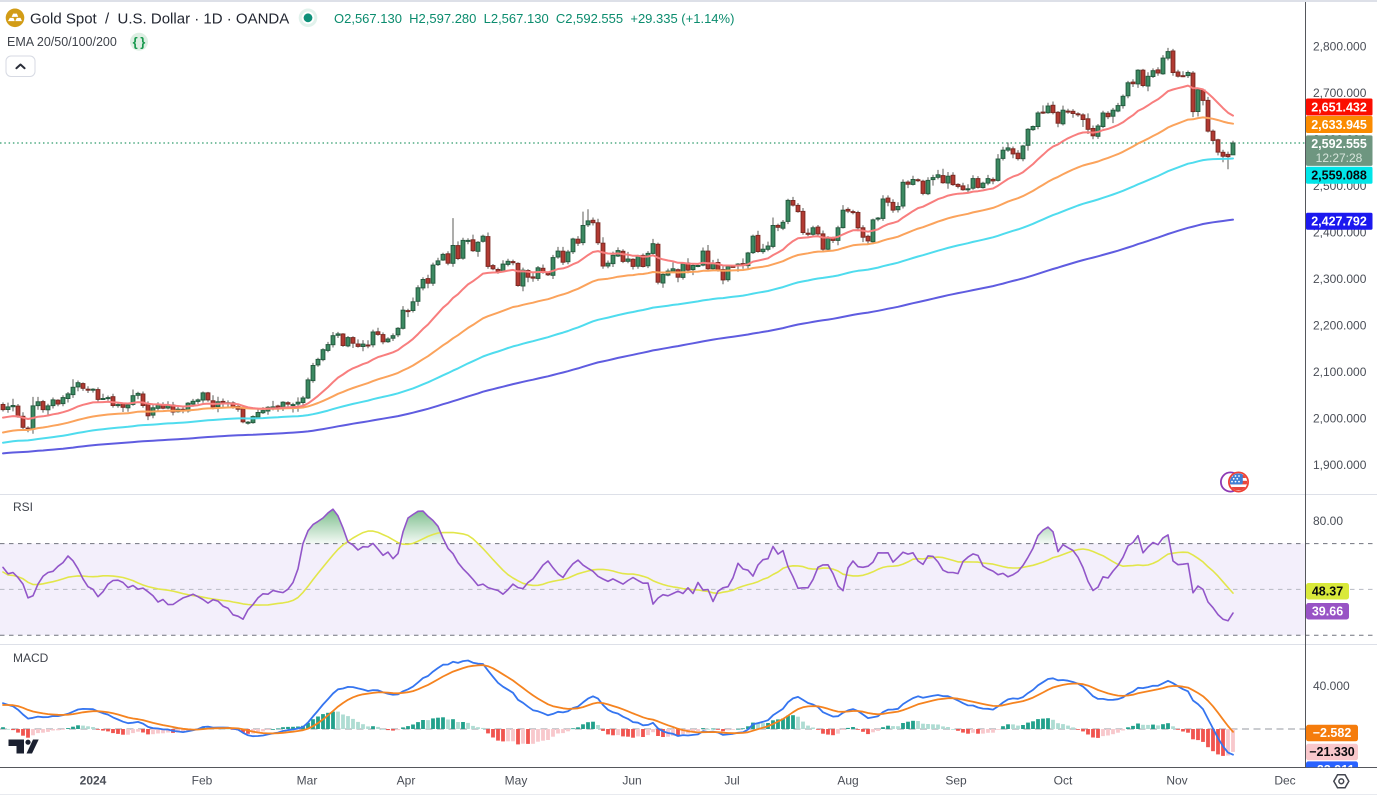 Image resolution: width=1377 pixels, height=804 pixels. What do you see at coordinates (516, 781) in the screenshot?
I see `svg-text: May` at bounding box center [516, 781].